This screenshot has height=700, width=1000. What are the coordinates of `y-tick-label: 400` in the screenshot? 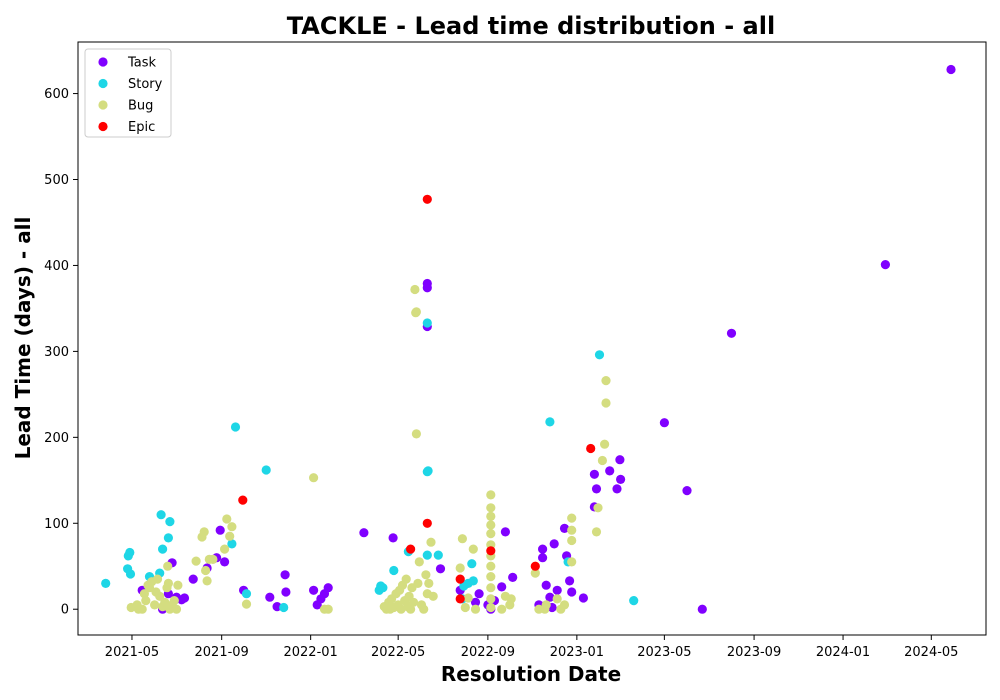 It's located at (56, 266).